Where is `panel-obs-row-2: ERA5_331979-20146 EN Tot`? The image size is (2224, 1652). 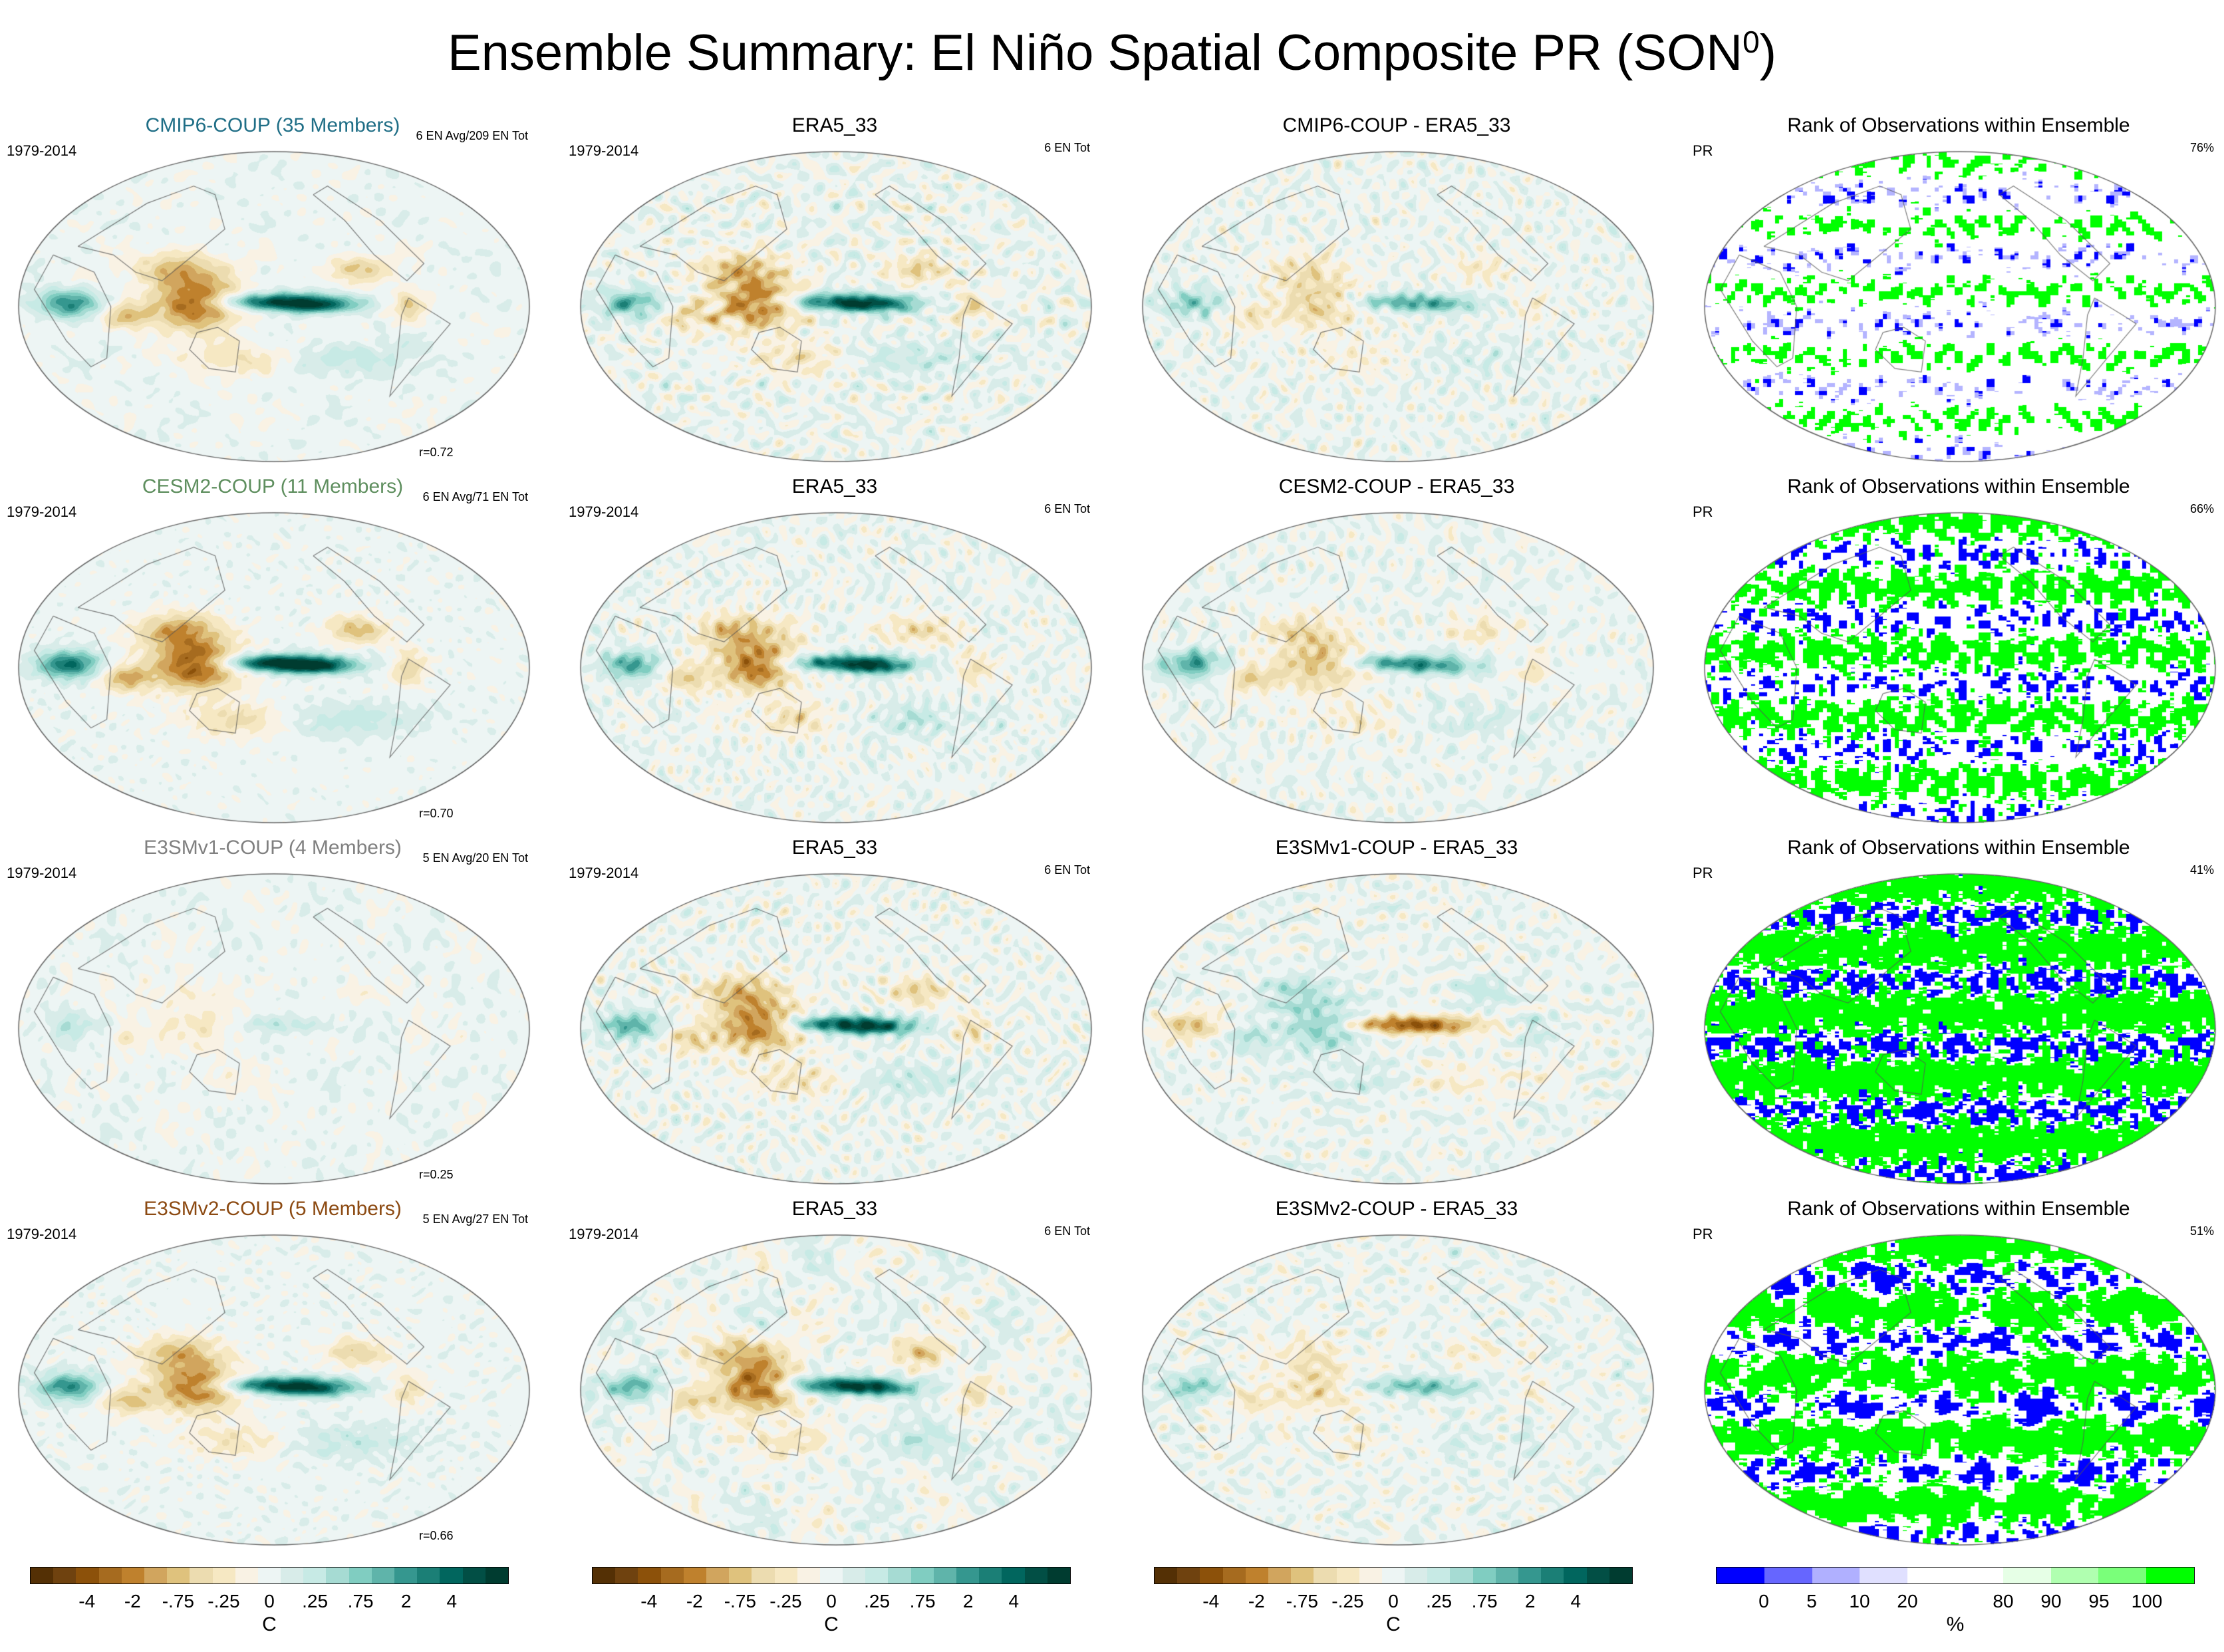 panel-obs-row-2: ERA5_331979-20146 EN Tot is located at coordinates (835, 655).